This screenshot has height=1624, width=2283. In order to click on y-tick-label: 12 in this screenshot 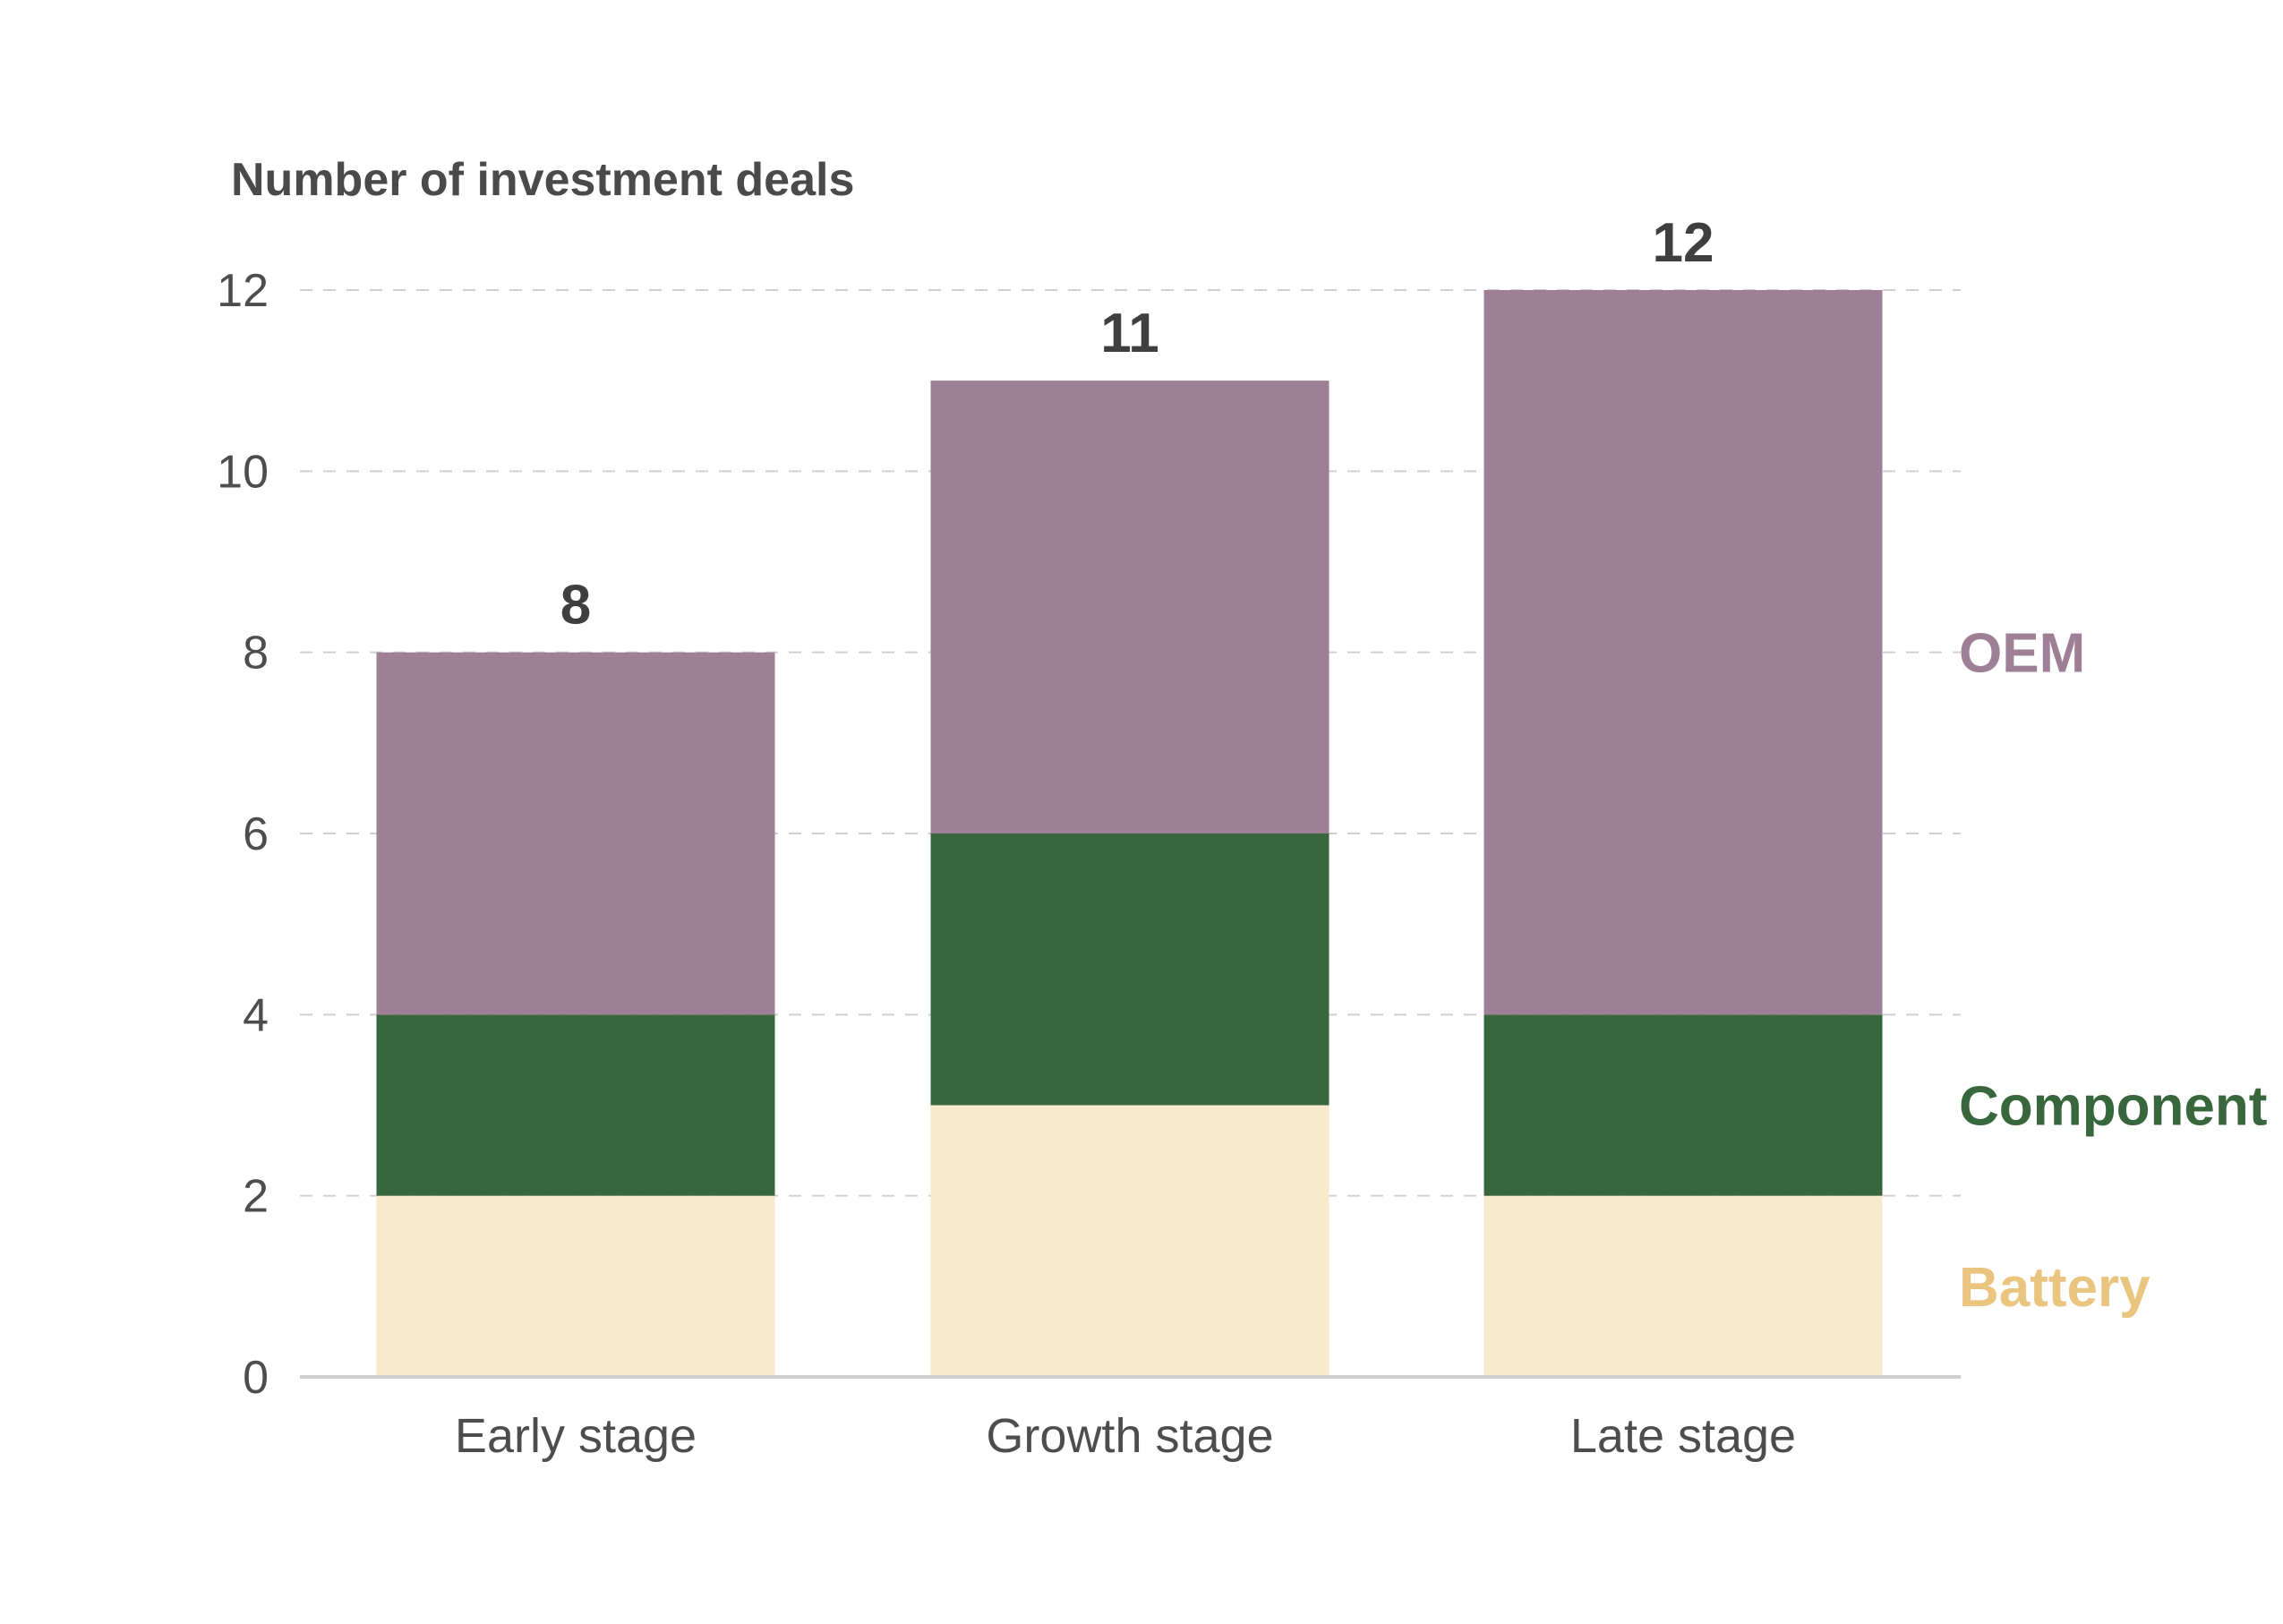, I will do `click(243, 291)`.